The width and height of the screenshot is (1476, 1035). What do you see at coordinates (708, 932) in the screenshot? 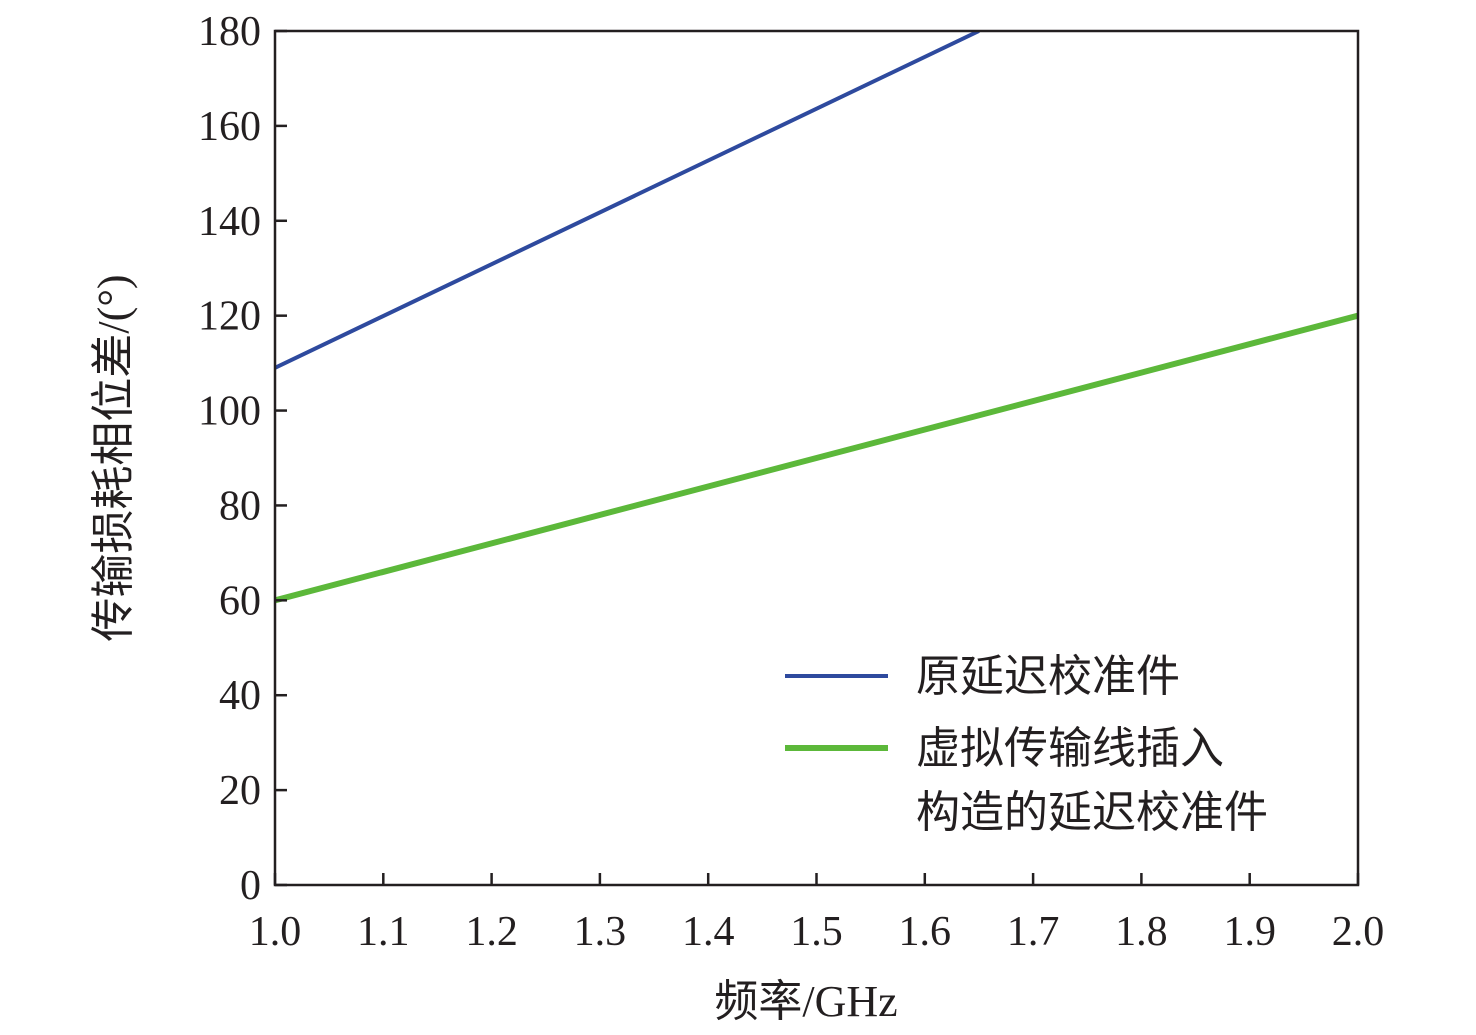
I see `x-tick-label: 1.4` at bounding box center [708, 932].